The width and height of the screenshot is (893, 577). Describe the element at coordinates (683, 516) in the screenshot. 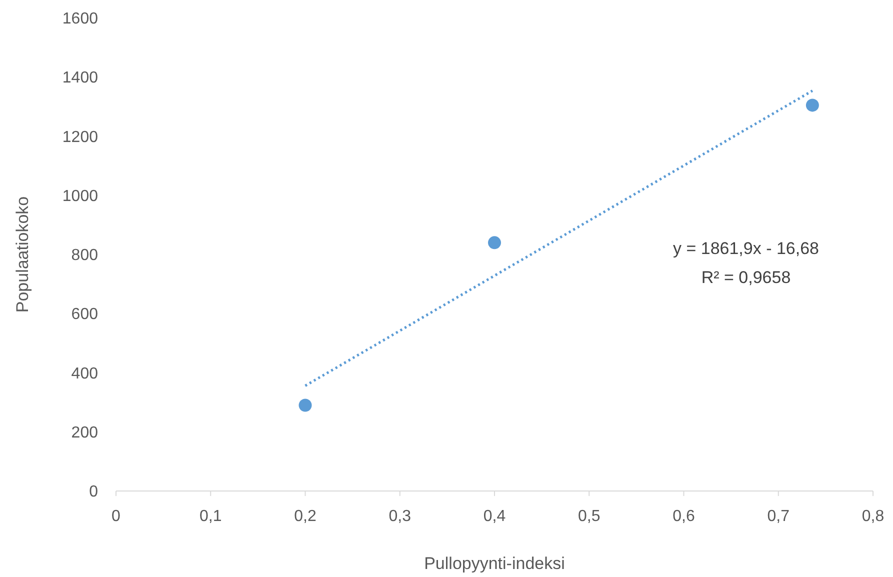

I see `x-tick-label: 0,6` at that location.